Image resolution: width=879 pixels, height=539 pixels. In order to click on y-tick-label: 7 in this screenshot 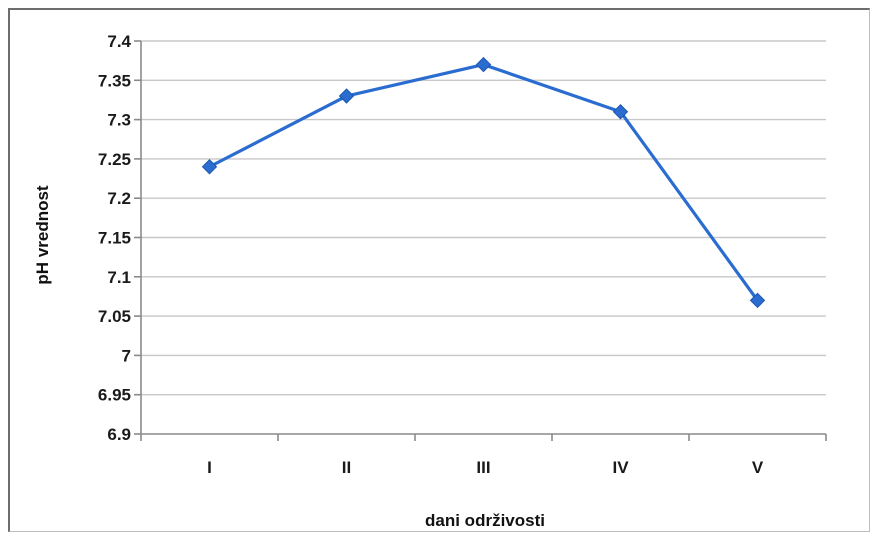, I will do `click(126, 355)`.